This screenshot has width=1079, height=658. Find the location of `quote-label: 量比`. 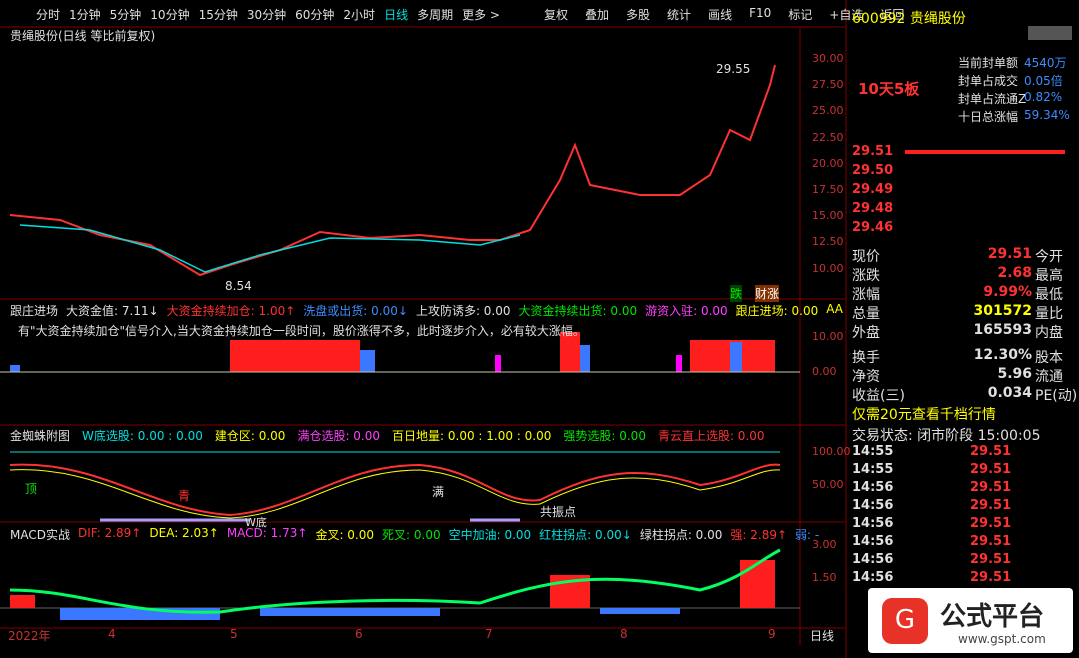

quote-label: 量比 is located at coordinates (1049, 314).